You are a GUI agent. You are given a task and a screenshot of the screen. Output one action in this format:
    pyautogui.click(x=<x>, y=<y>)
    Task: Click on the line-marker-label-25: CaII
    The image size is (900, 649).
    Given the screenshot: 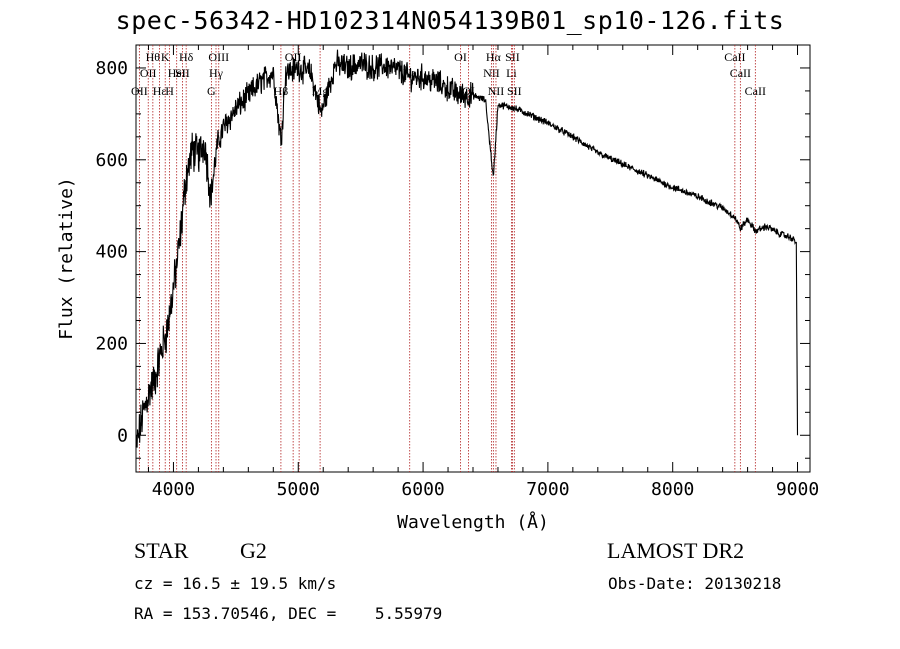 What is the action you would take?
    pyautogui.click(x=734, y=57)
    